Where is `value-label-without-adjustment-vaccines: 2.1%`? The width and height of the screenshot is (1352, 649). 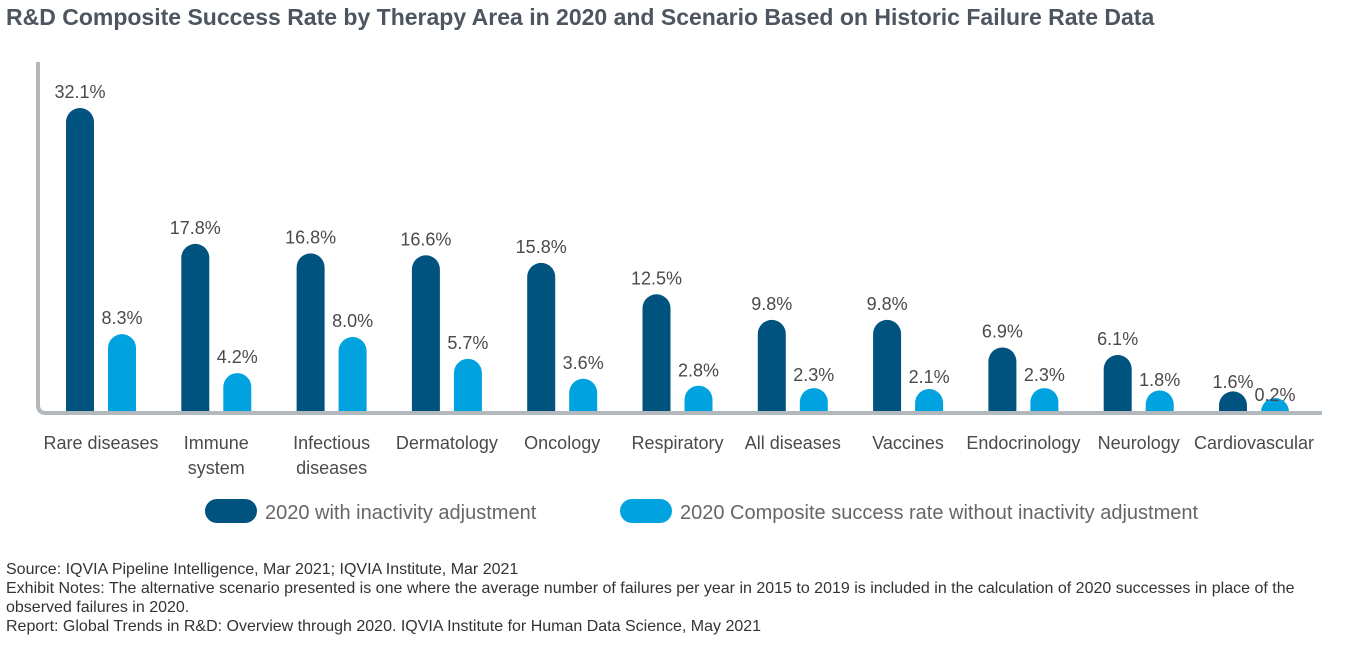 value-label-without-adjustment-vaccines: 2.1% is located at coordinates (929, 377).